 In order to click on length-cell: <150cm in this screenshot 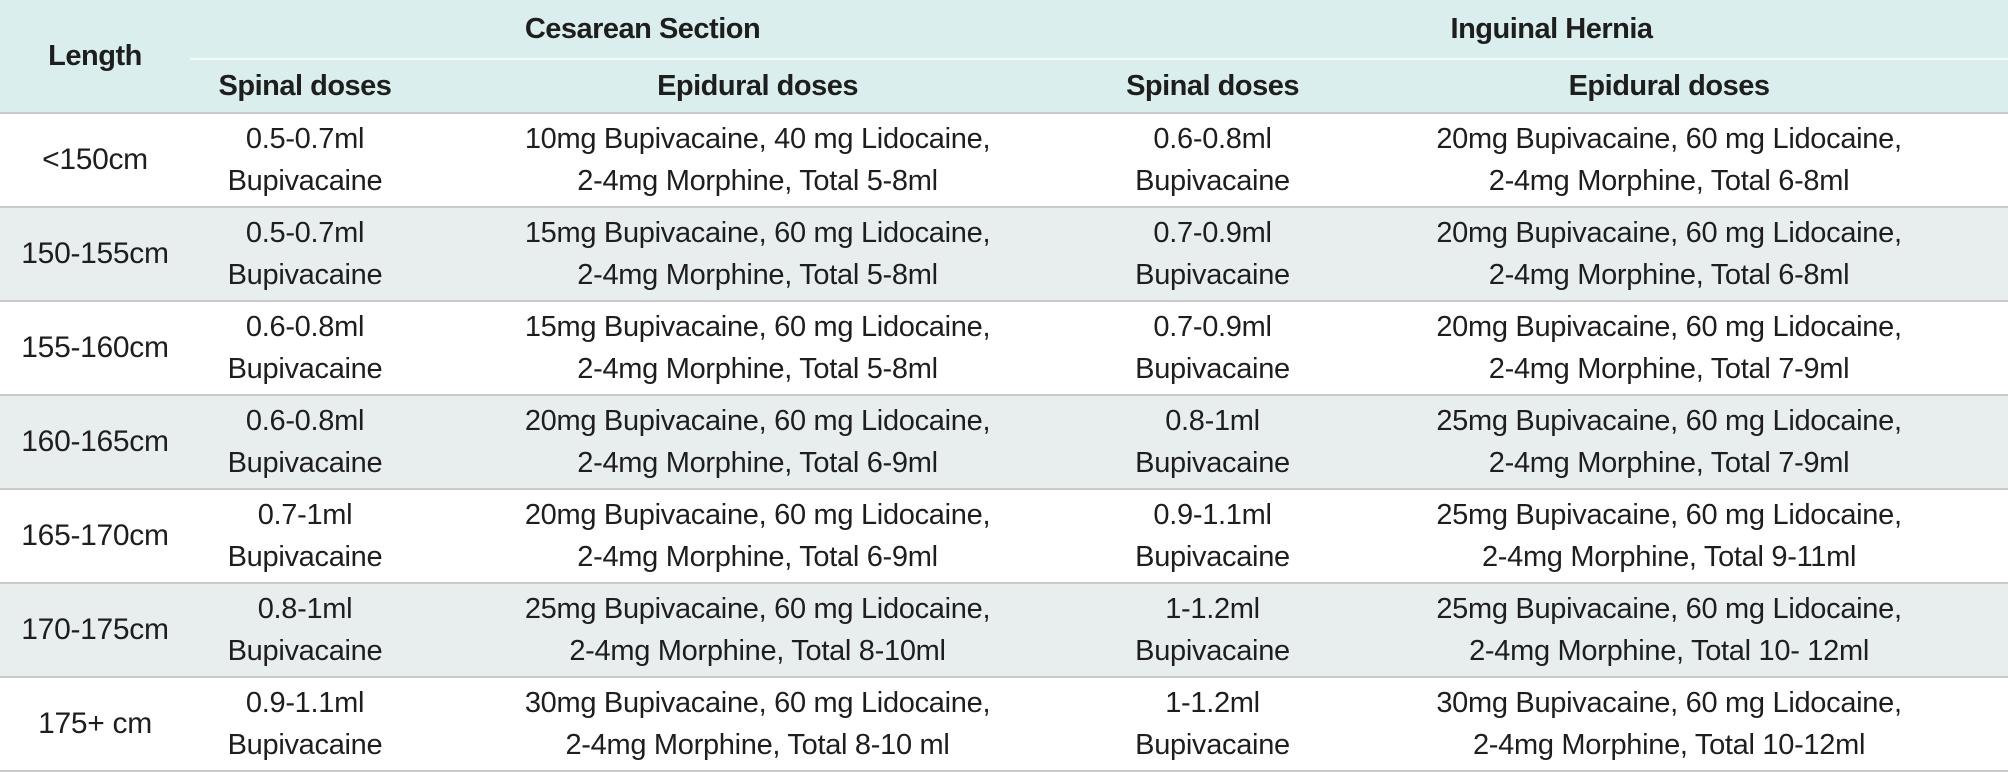, I will do `click(95, 159)`.